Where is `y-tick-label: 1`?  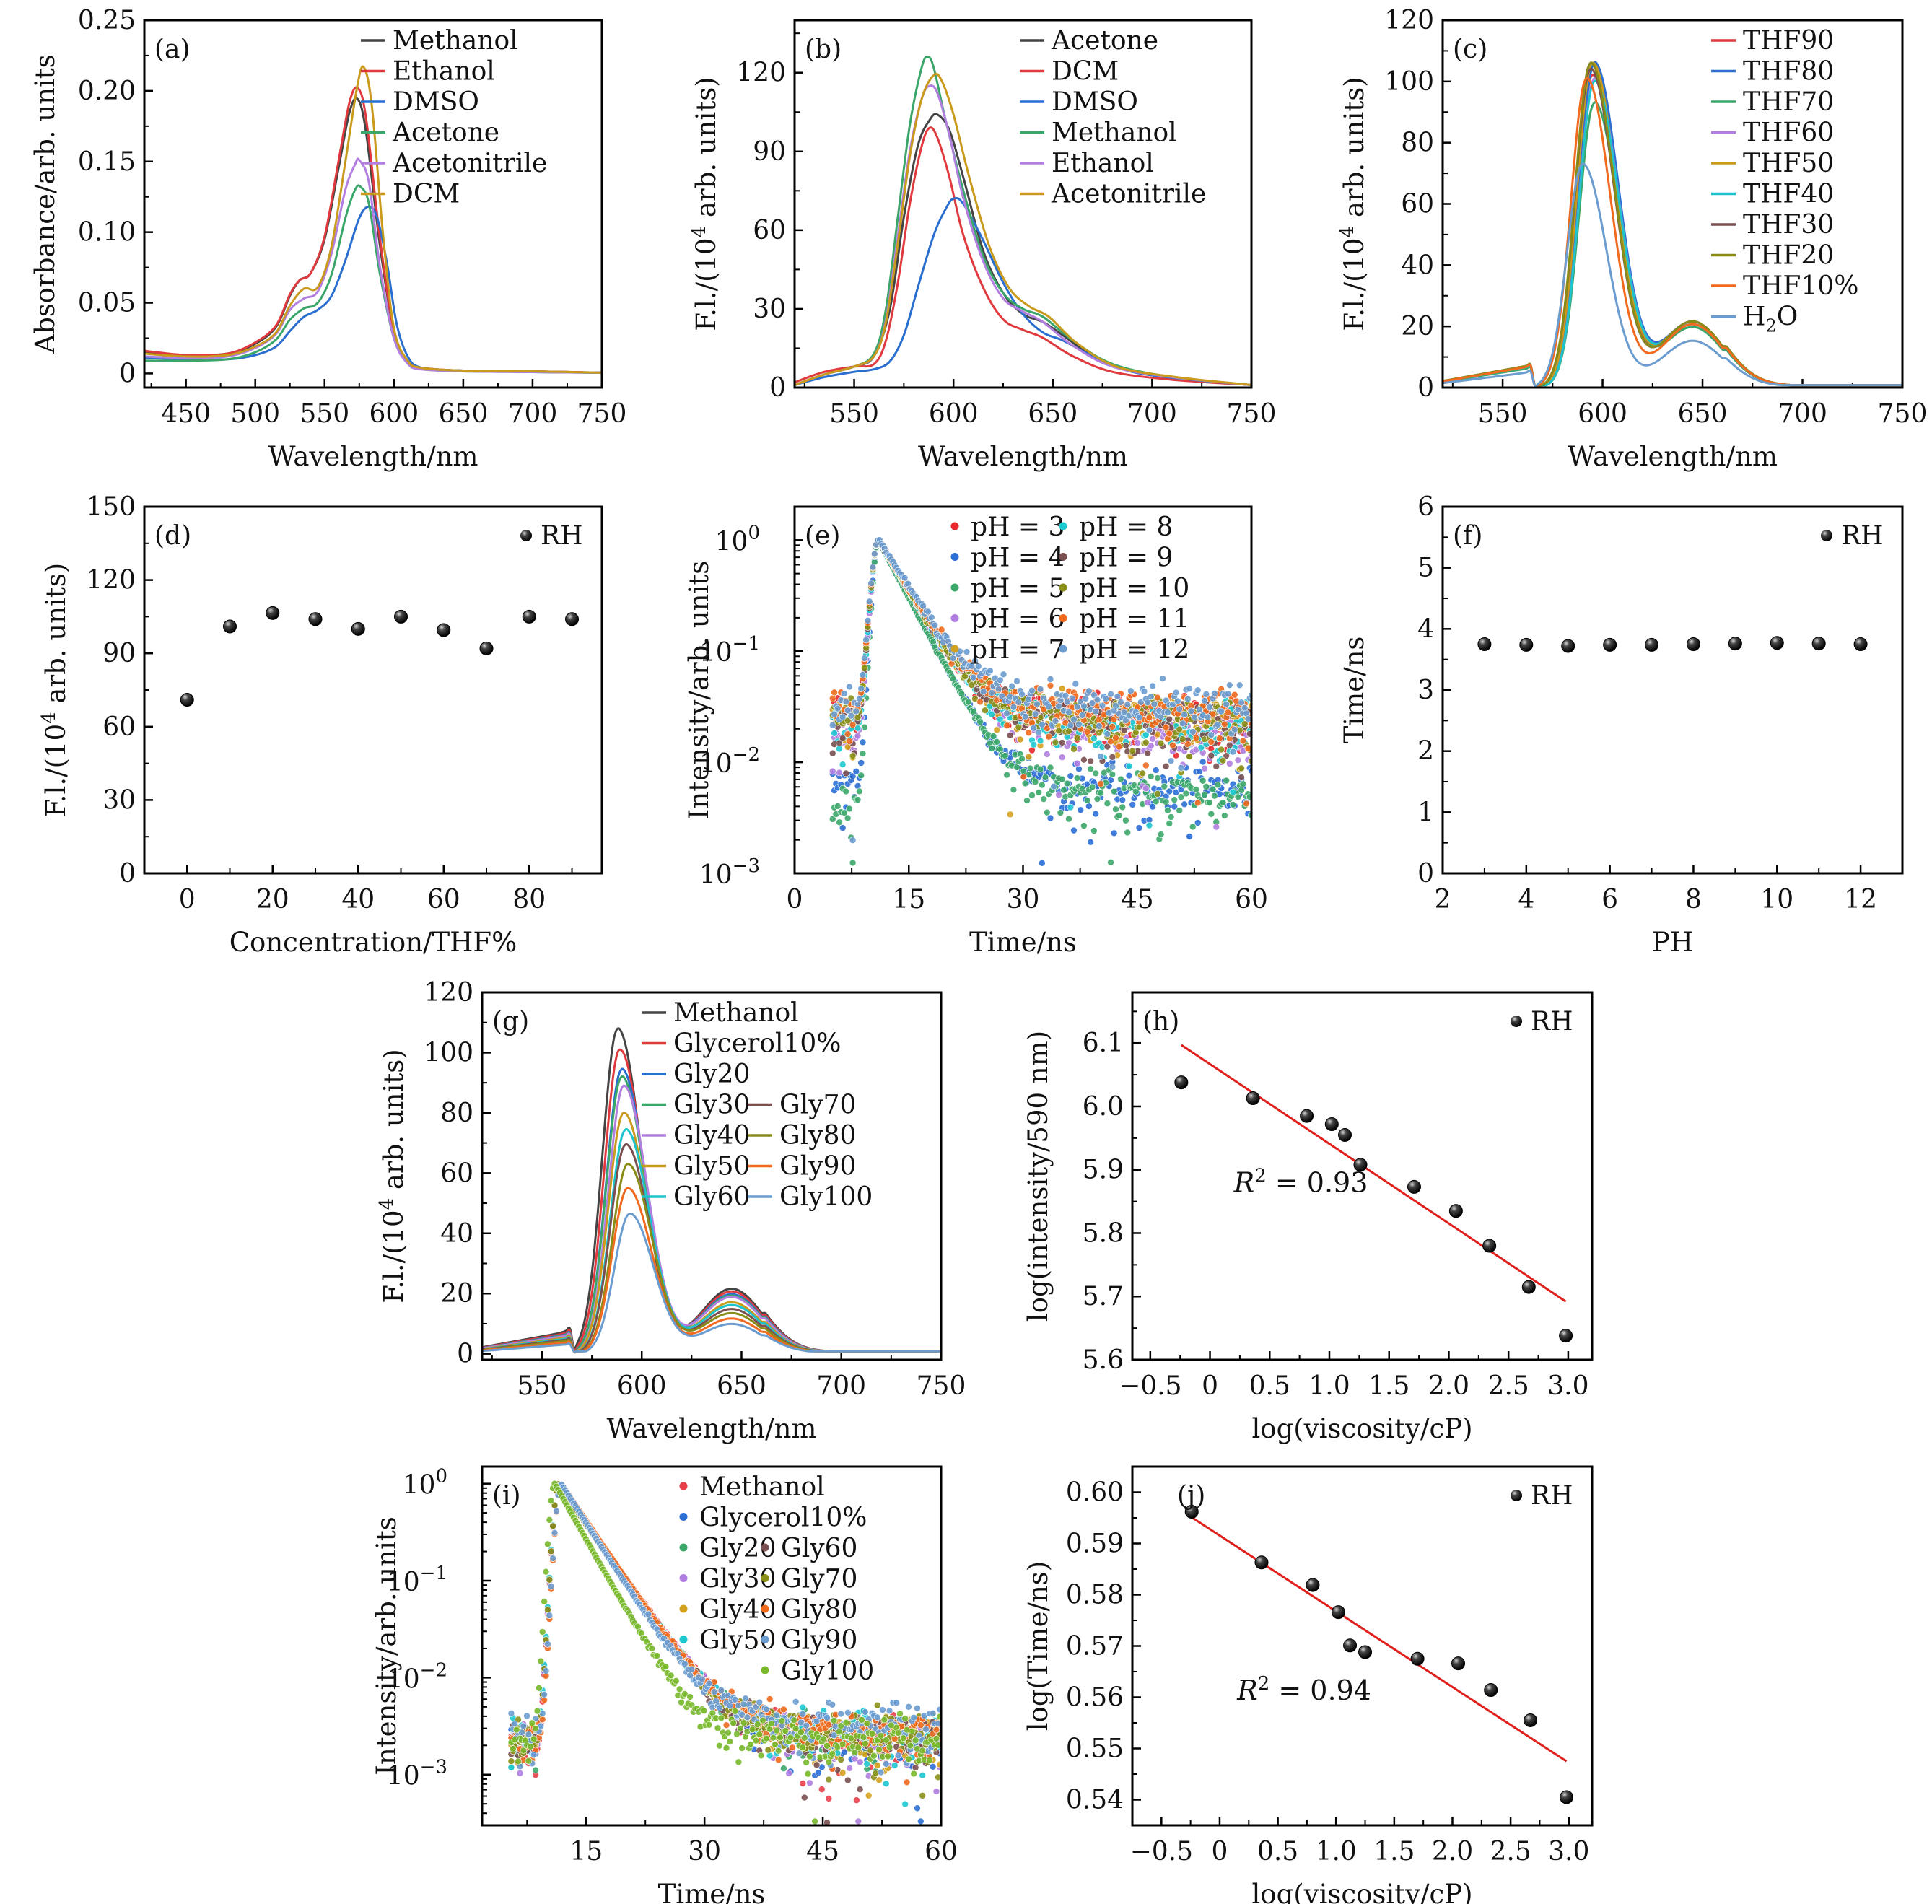 y-tick-label: 1 is located at coordinates (1425, 812).